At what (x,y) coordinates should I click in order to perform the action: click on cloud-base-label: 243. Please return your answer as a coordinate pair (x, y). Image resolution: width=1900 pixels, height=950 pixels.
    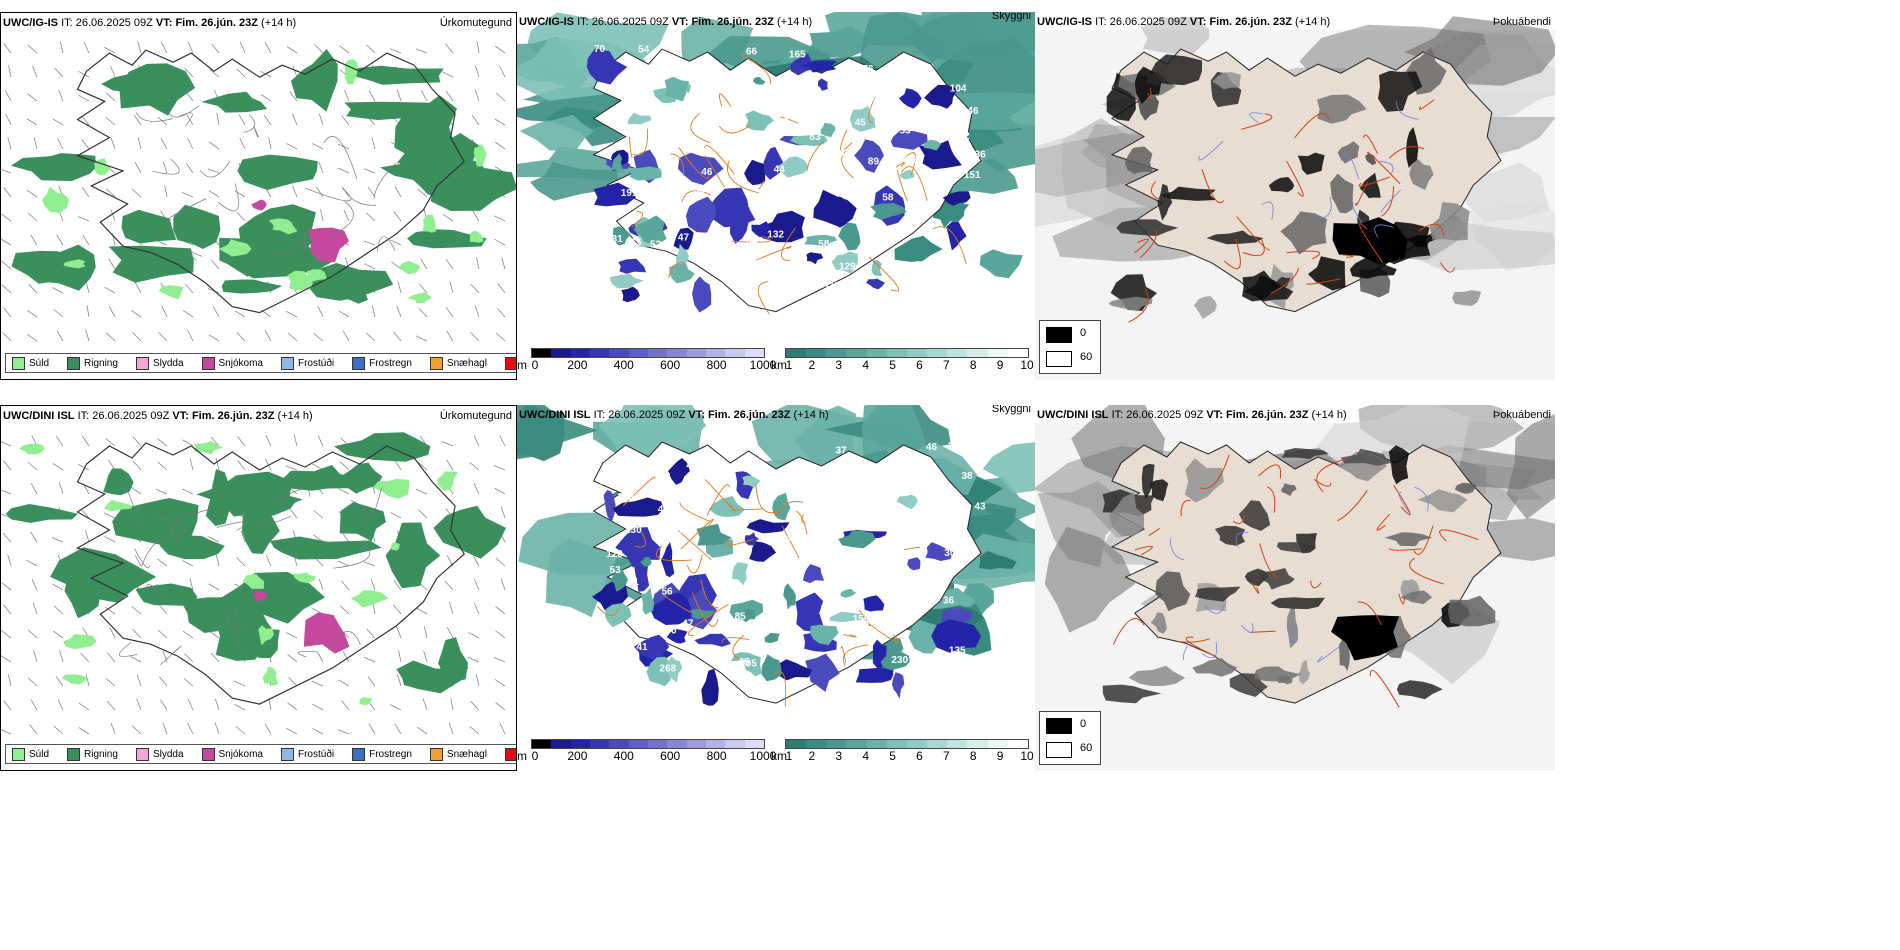
    Looking at the image, I should click on (956, 446).